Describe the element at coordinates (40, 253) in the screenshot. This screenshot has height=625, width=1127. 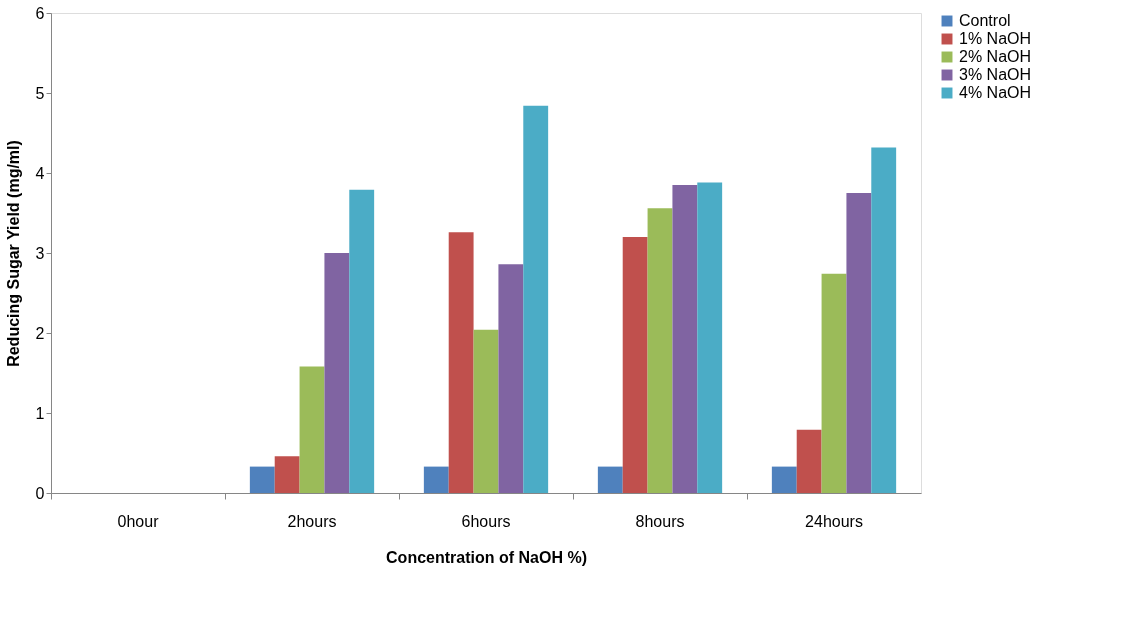
I see `y-tick-label: 3` at that location.